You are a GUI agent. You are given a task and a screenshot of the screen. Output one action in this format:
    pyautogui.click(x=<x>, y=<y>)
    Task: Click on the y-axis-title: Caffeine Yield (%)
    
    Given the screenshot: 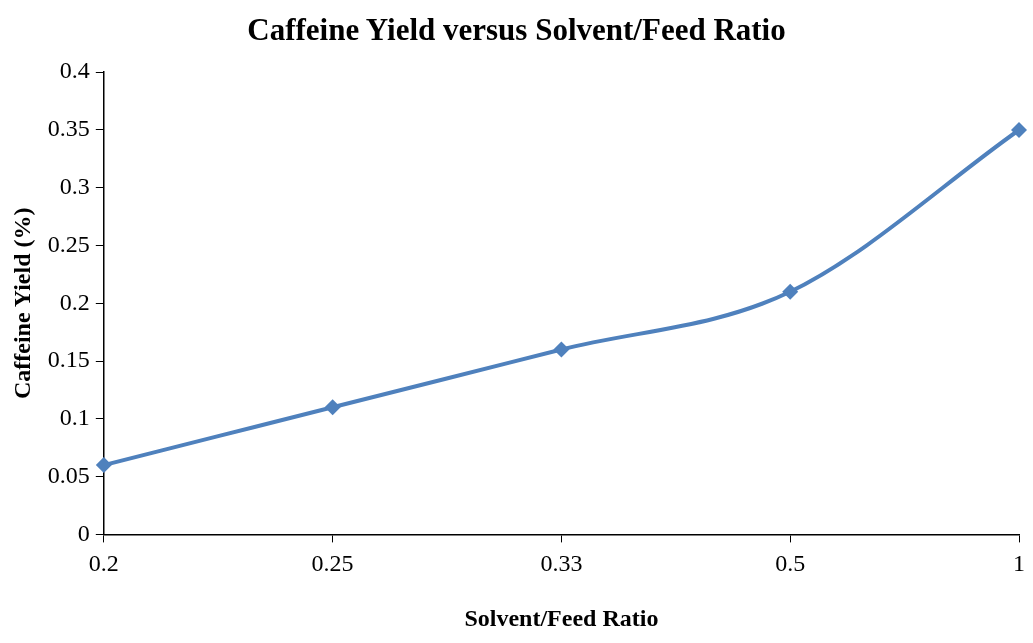 What is the action you would take?
    pyautogui.click(x=21, y=303)
    